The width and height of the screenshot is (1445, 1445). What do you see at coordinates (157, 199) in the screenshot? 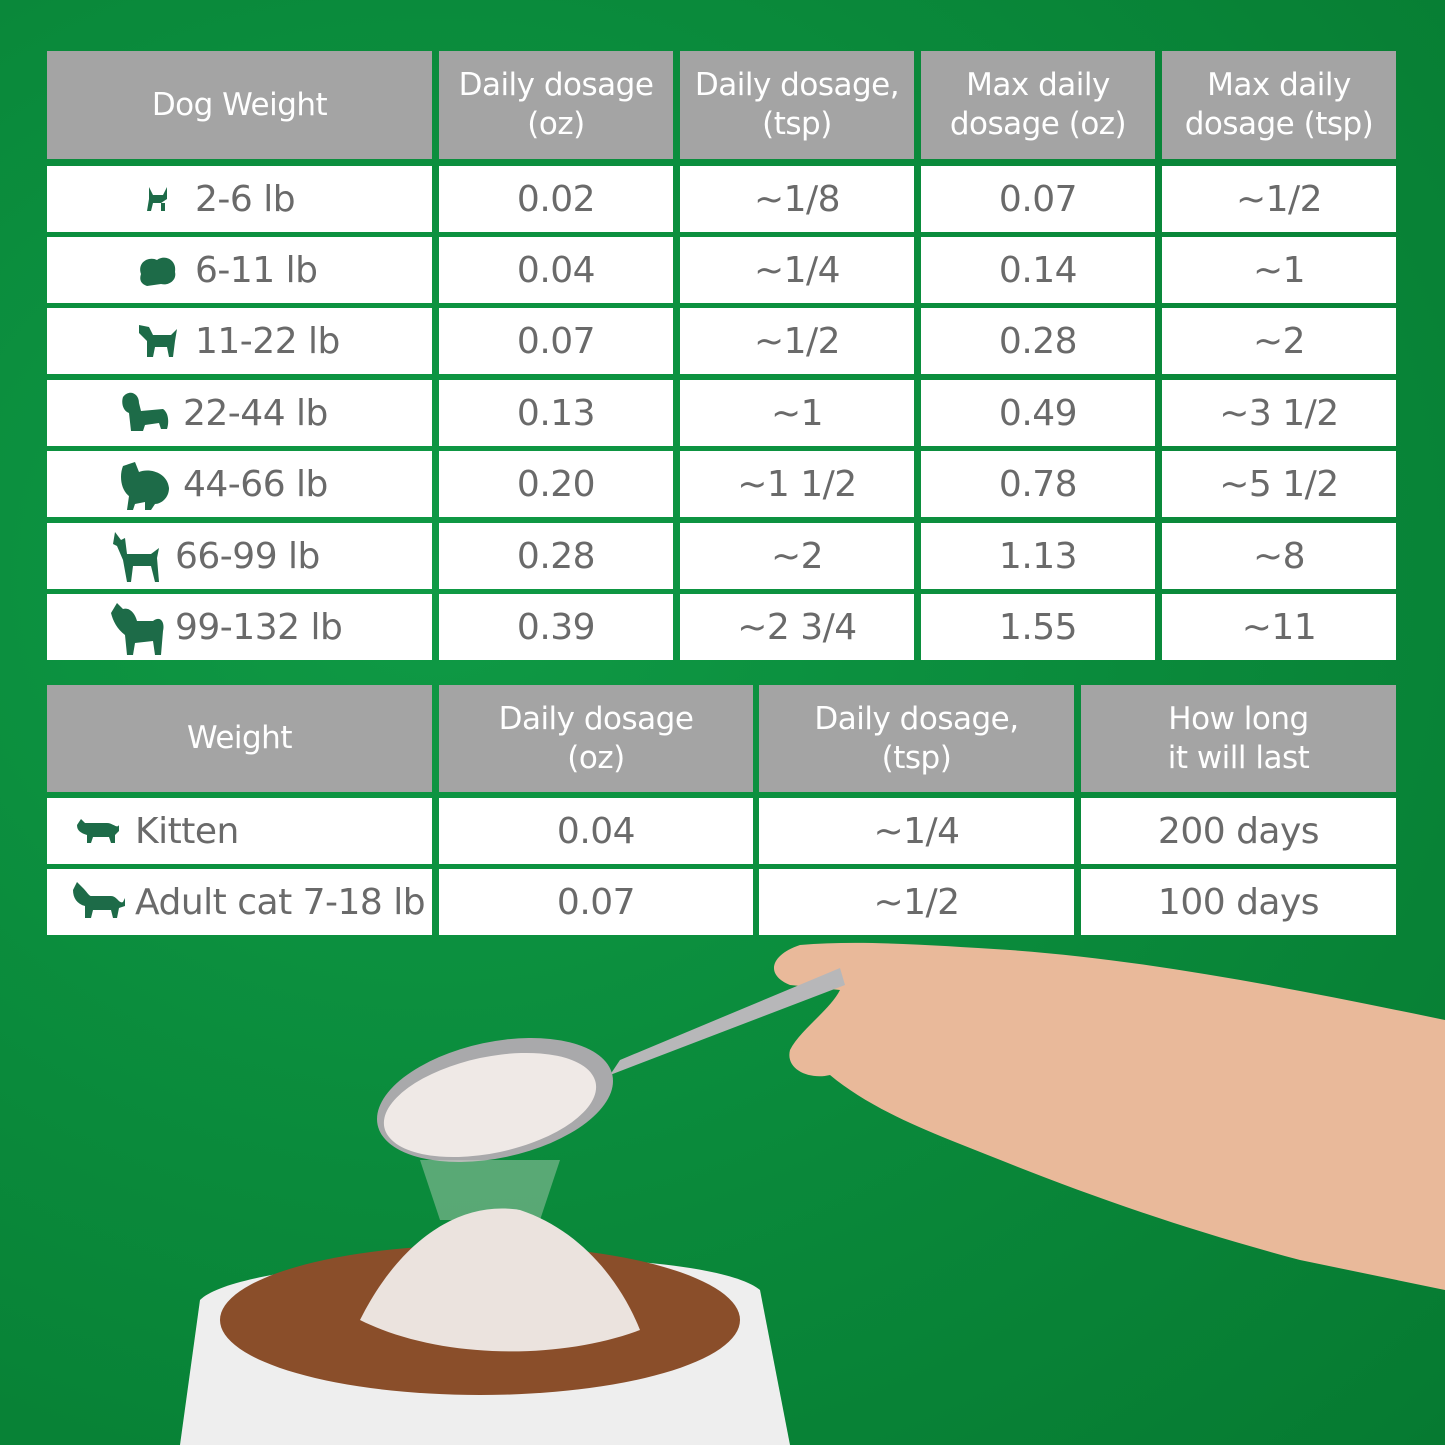
I see `chihuahua-icon` at bounding box center [157, 199].